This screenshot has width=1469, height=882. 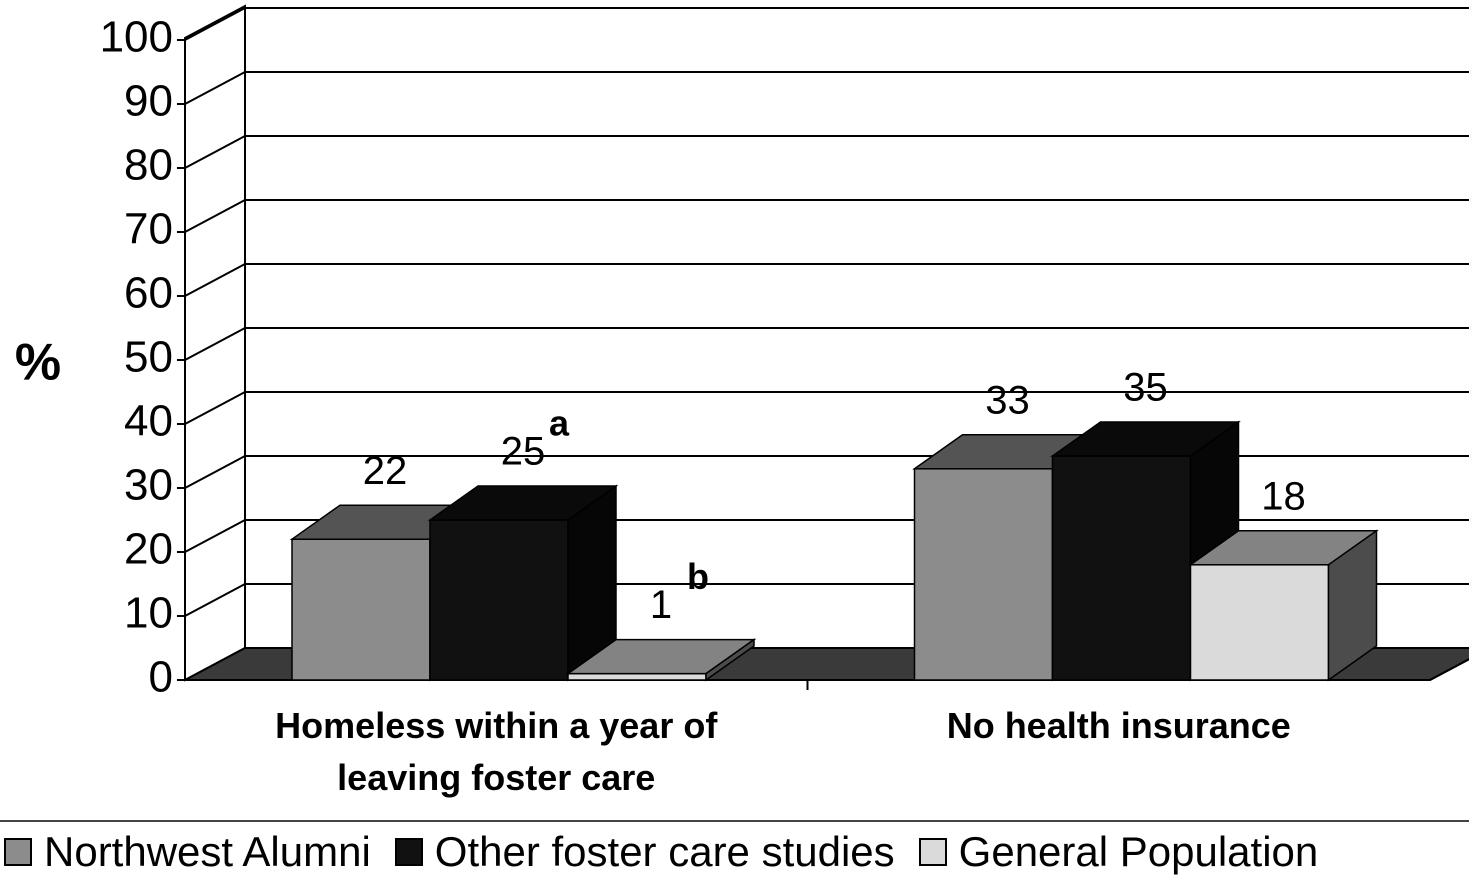 What do you see at coordinates (148, 421) in the screenshot?
I see `y-tick-label: 40` at bounding box center [148, 421].